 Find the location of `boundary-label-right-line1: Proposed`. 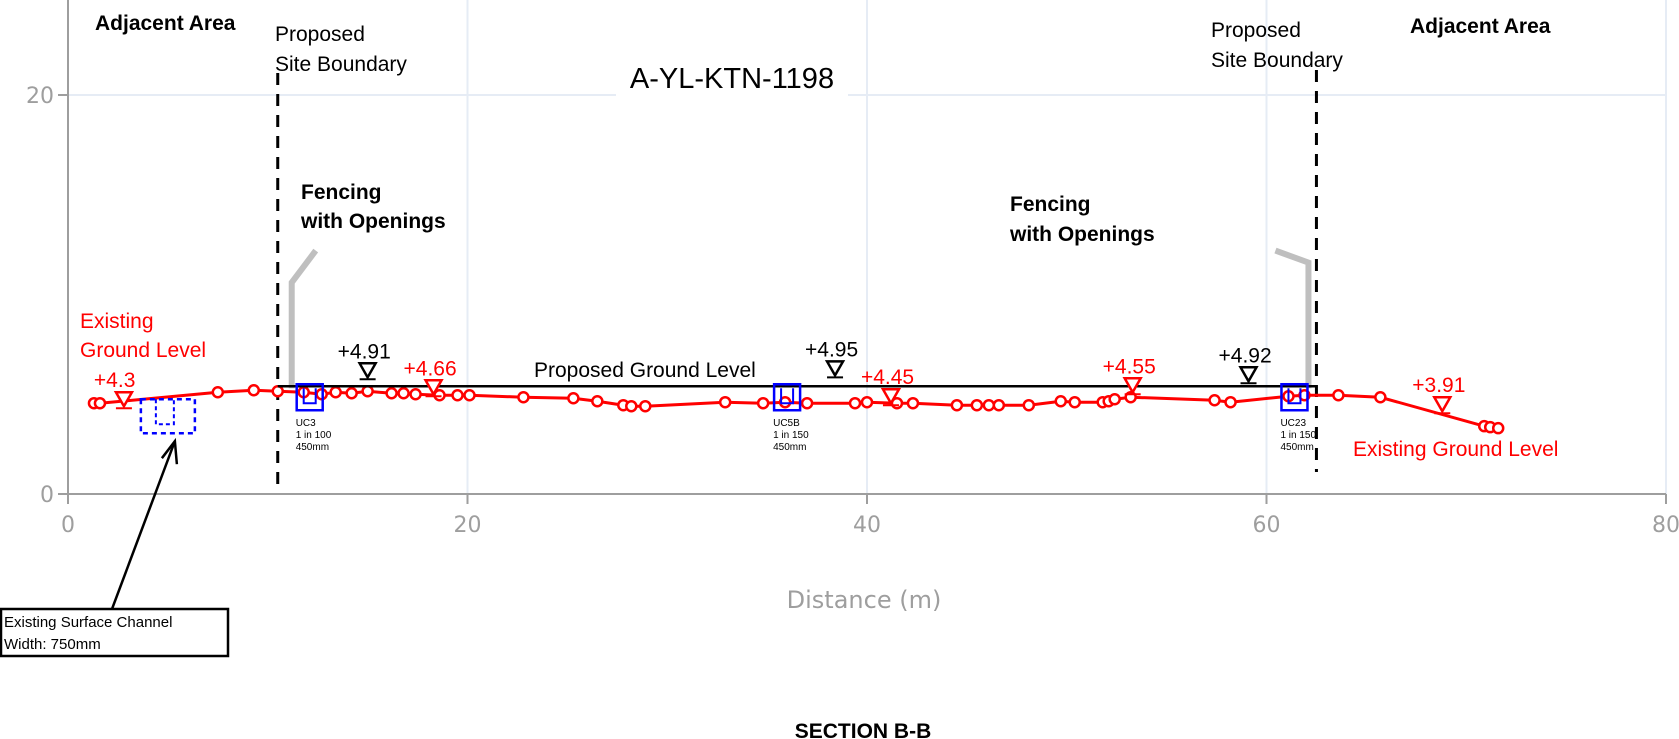

boundary-label-right-line1: Proposed is located at coordinates (1256, 30).